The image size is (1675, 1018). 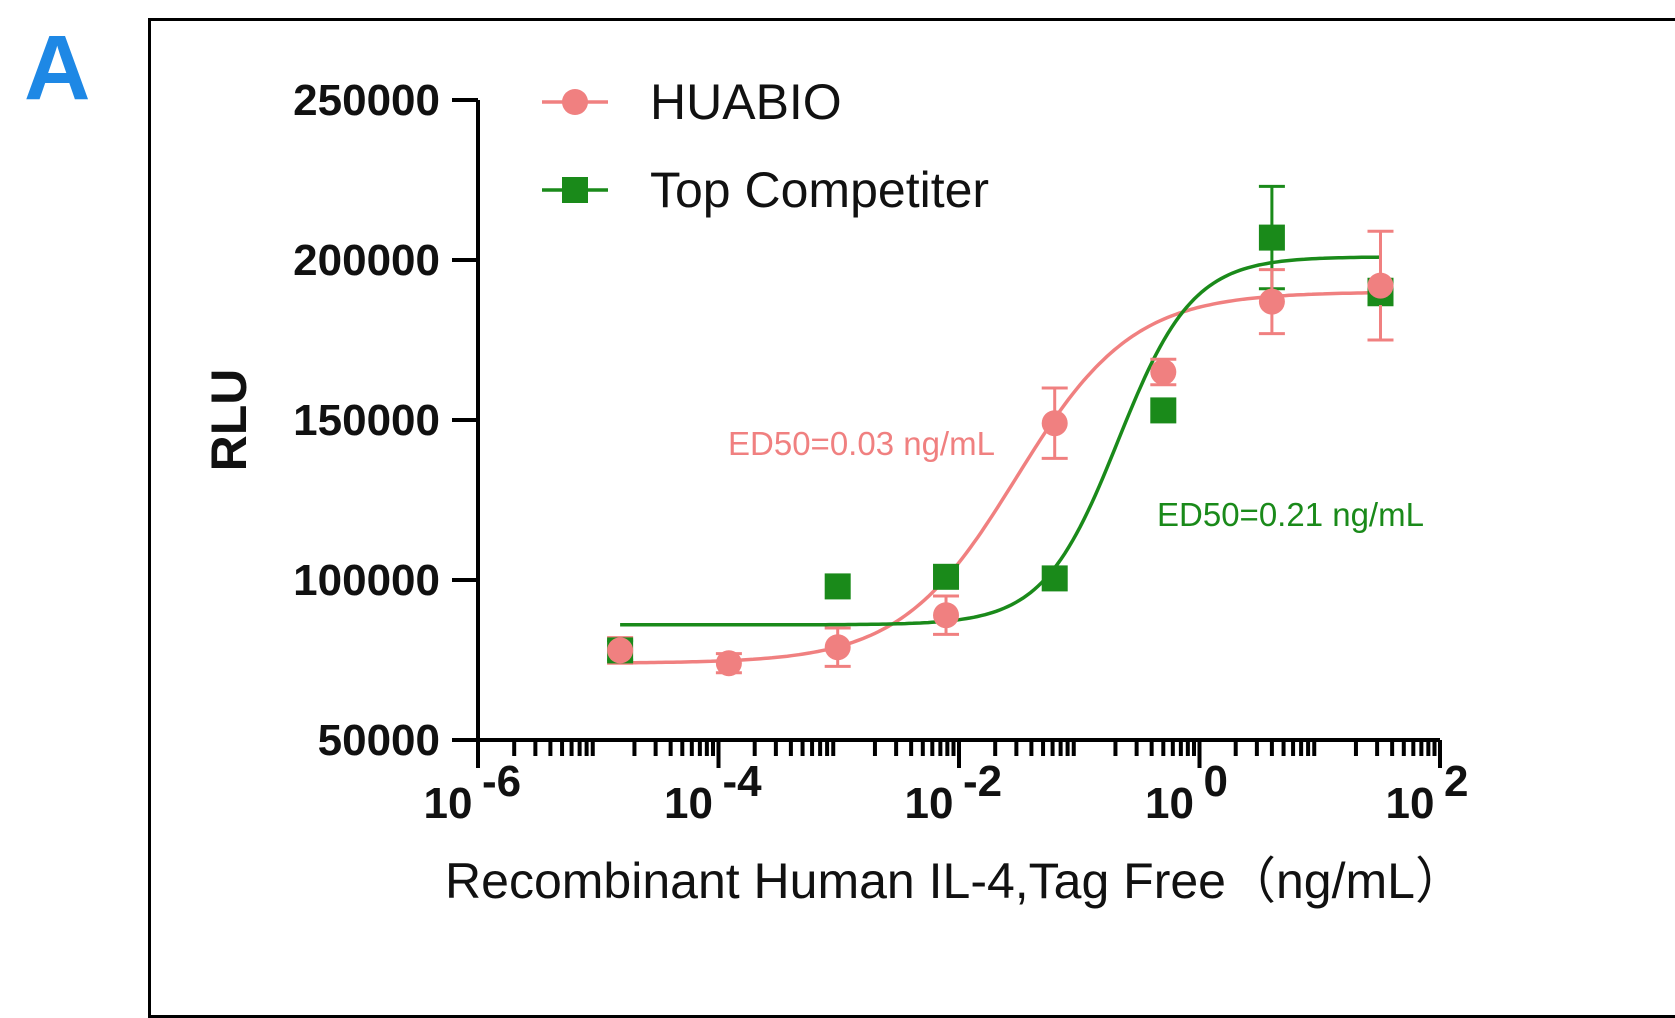 I want to click on legend-label-0: HUABIO, so click(x=746, y=102).